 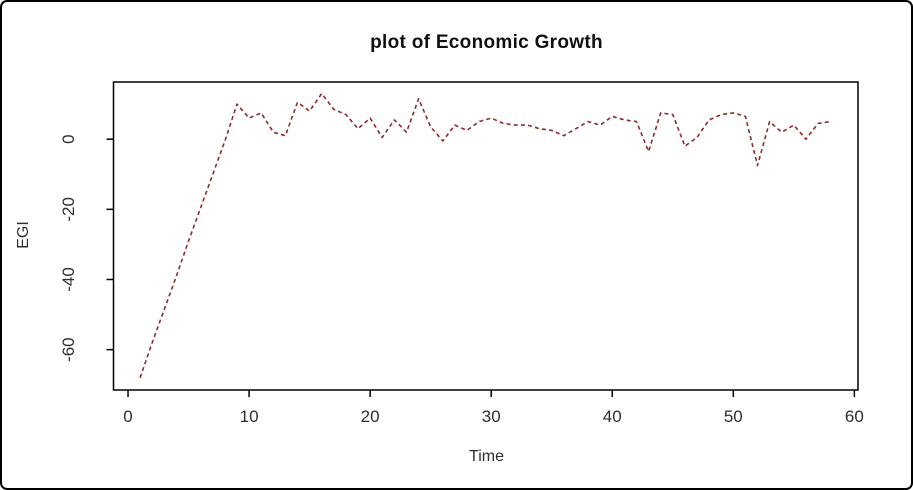 What do you see at coordinates (491, 416) in the screenshot?
I see `x-tick-label: 30` at bounding box center [491, 416].